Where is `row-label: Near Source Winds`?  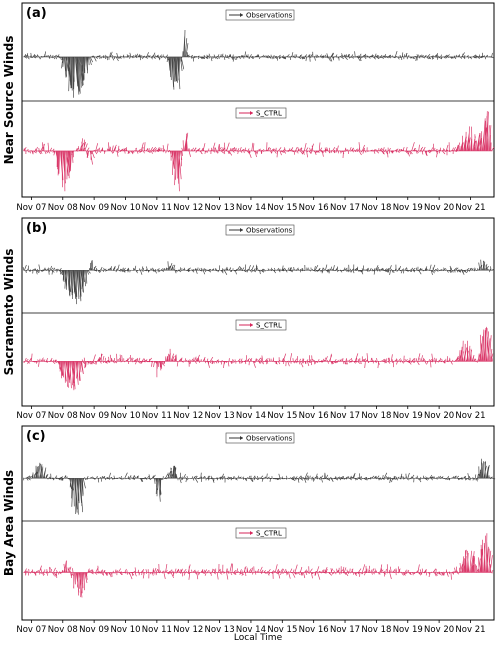 row-label: Near Source Winds is located at coordinates (9, 100).